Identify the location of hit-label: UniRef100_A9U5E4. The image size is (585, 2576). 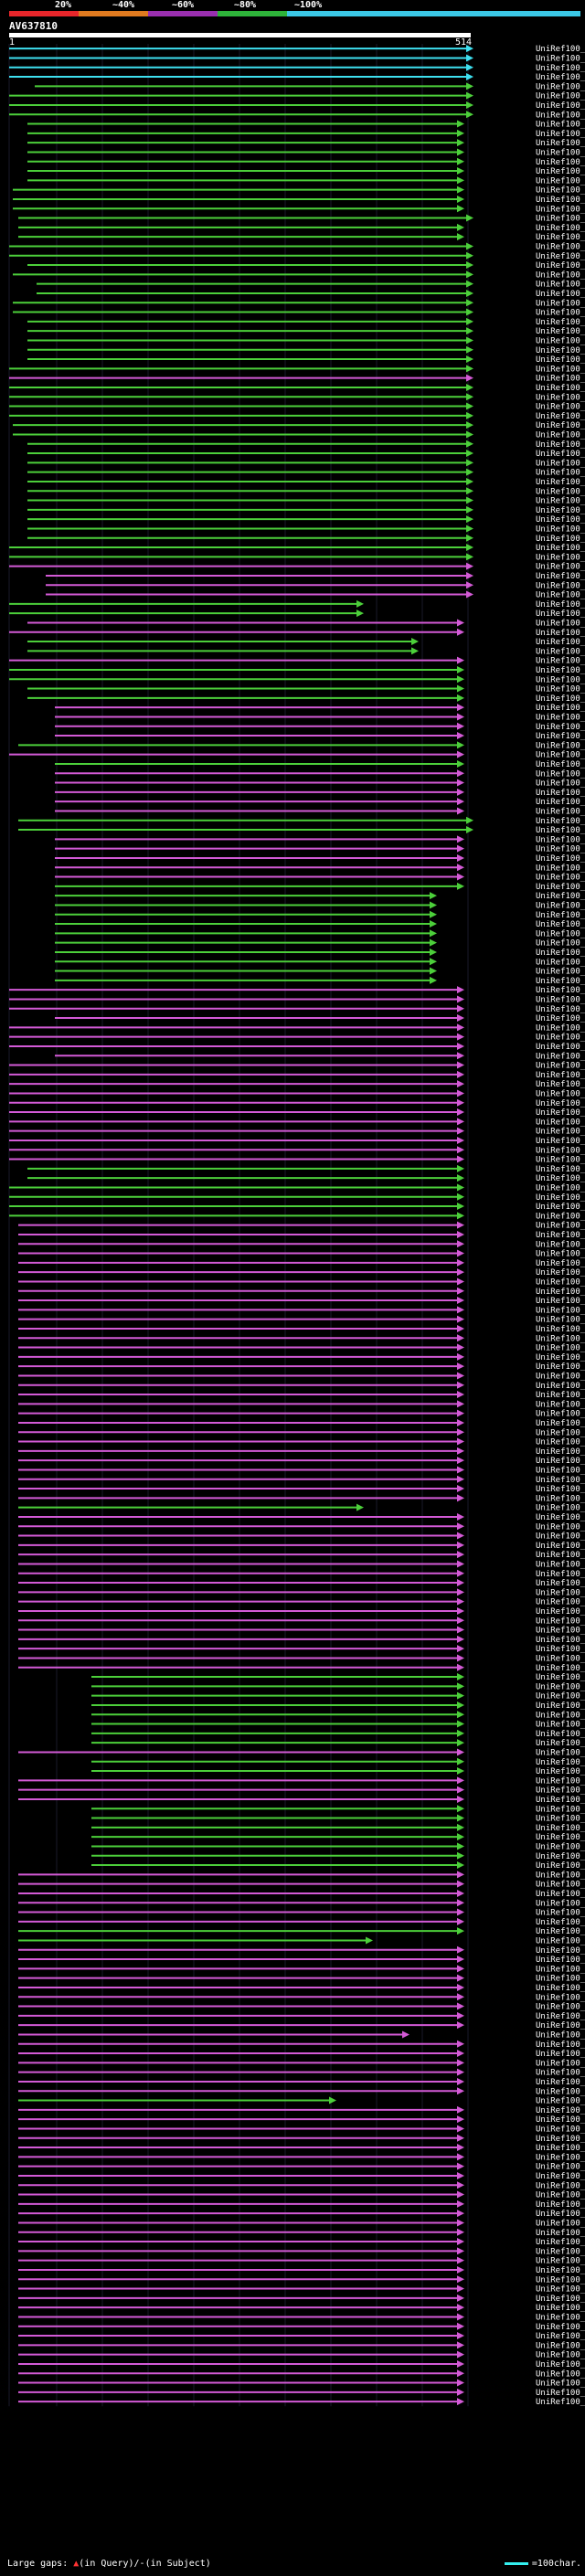
(561, 623).